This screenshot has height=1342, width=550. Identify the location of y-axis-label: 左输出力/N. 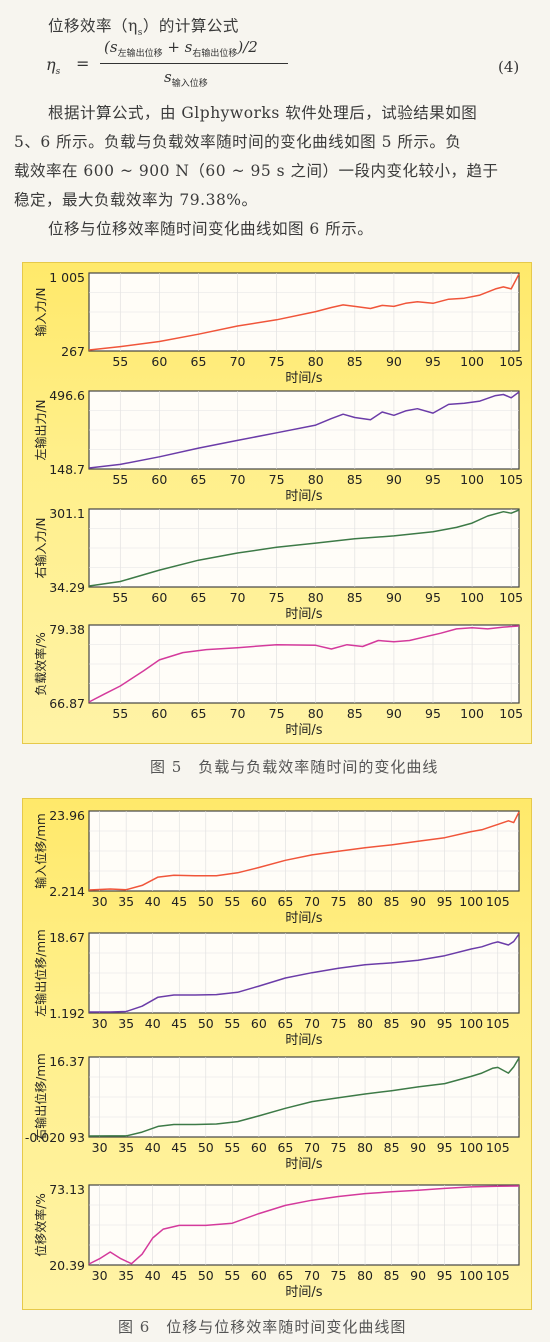
(40, 429).